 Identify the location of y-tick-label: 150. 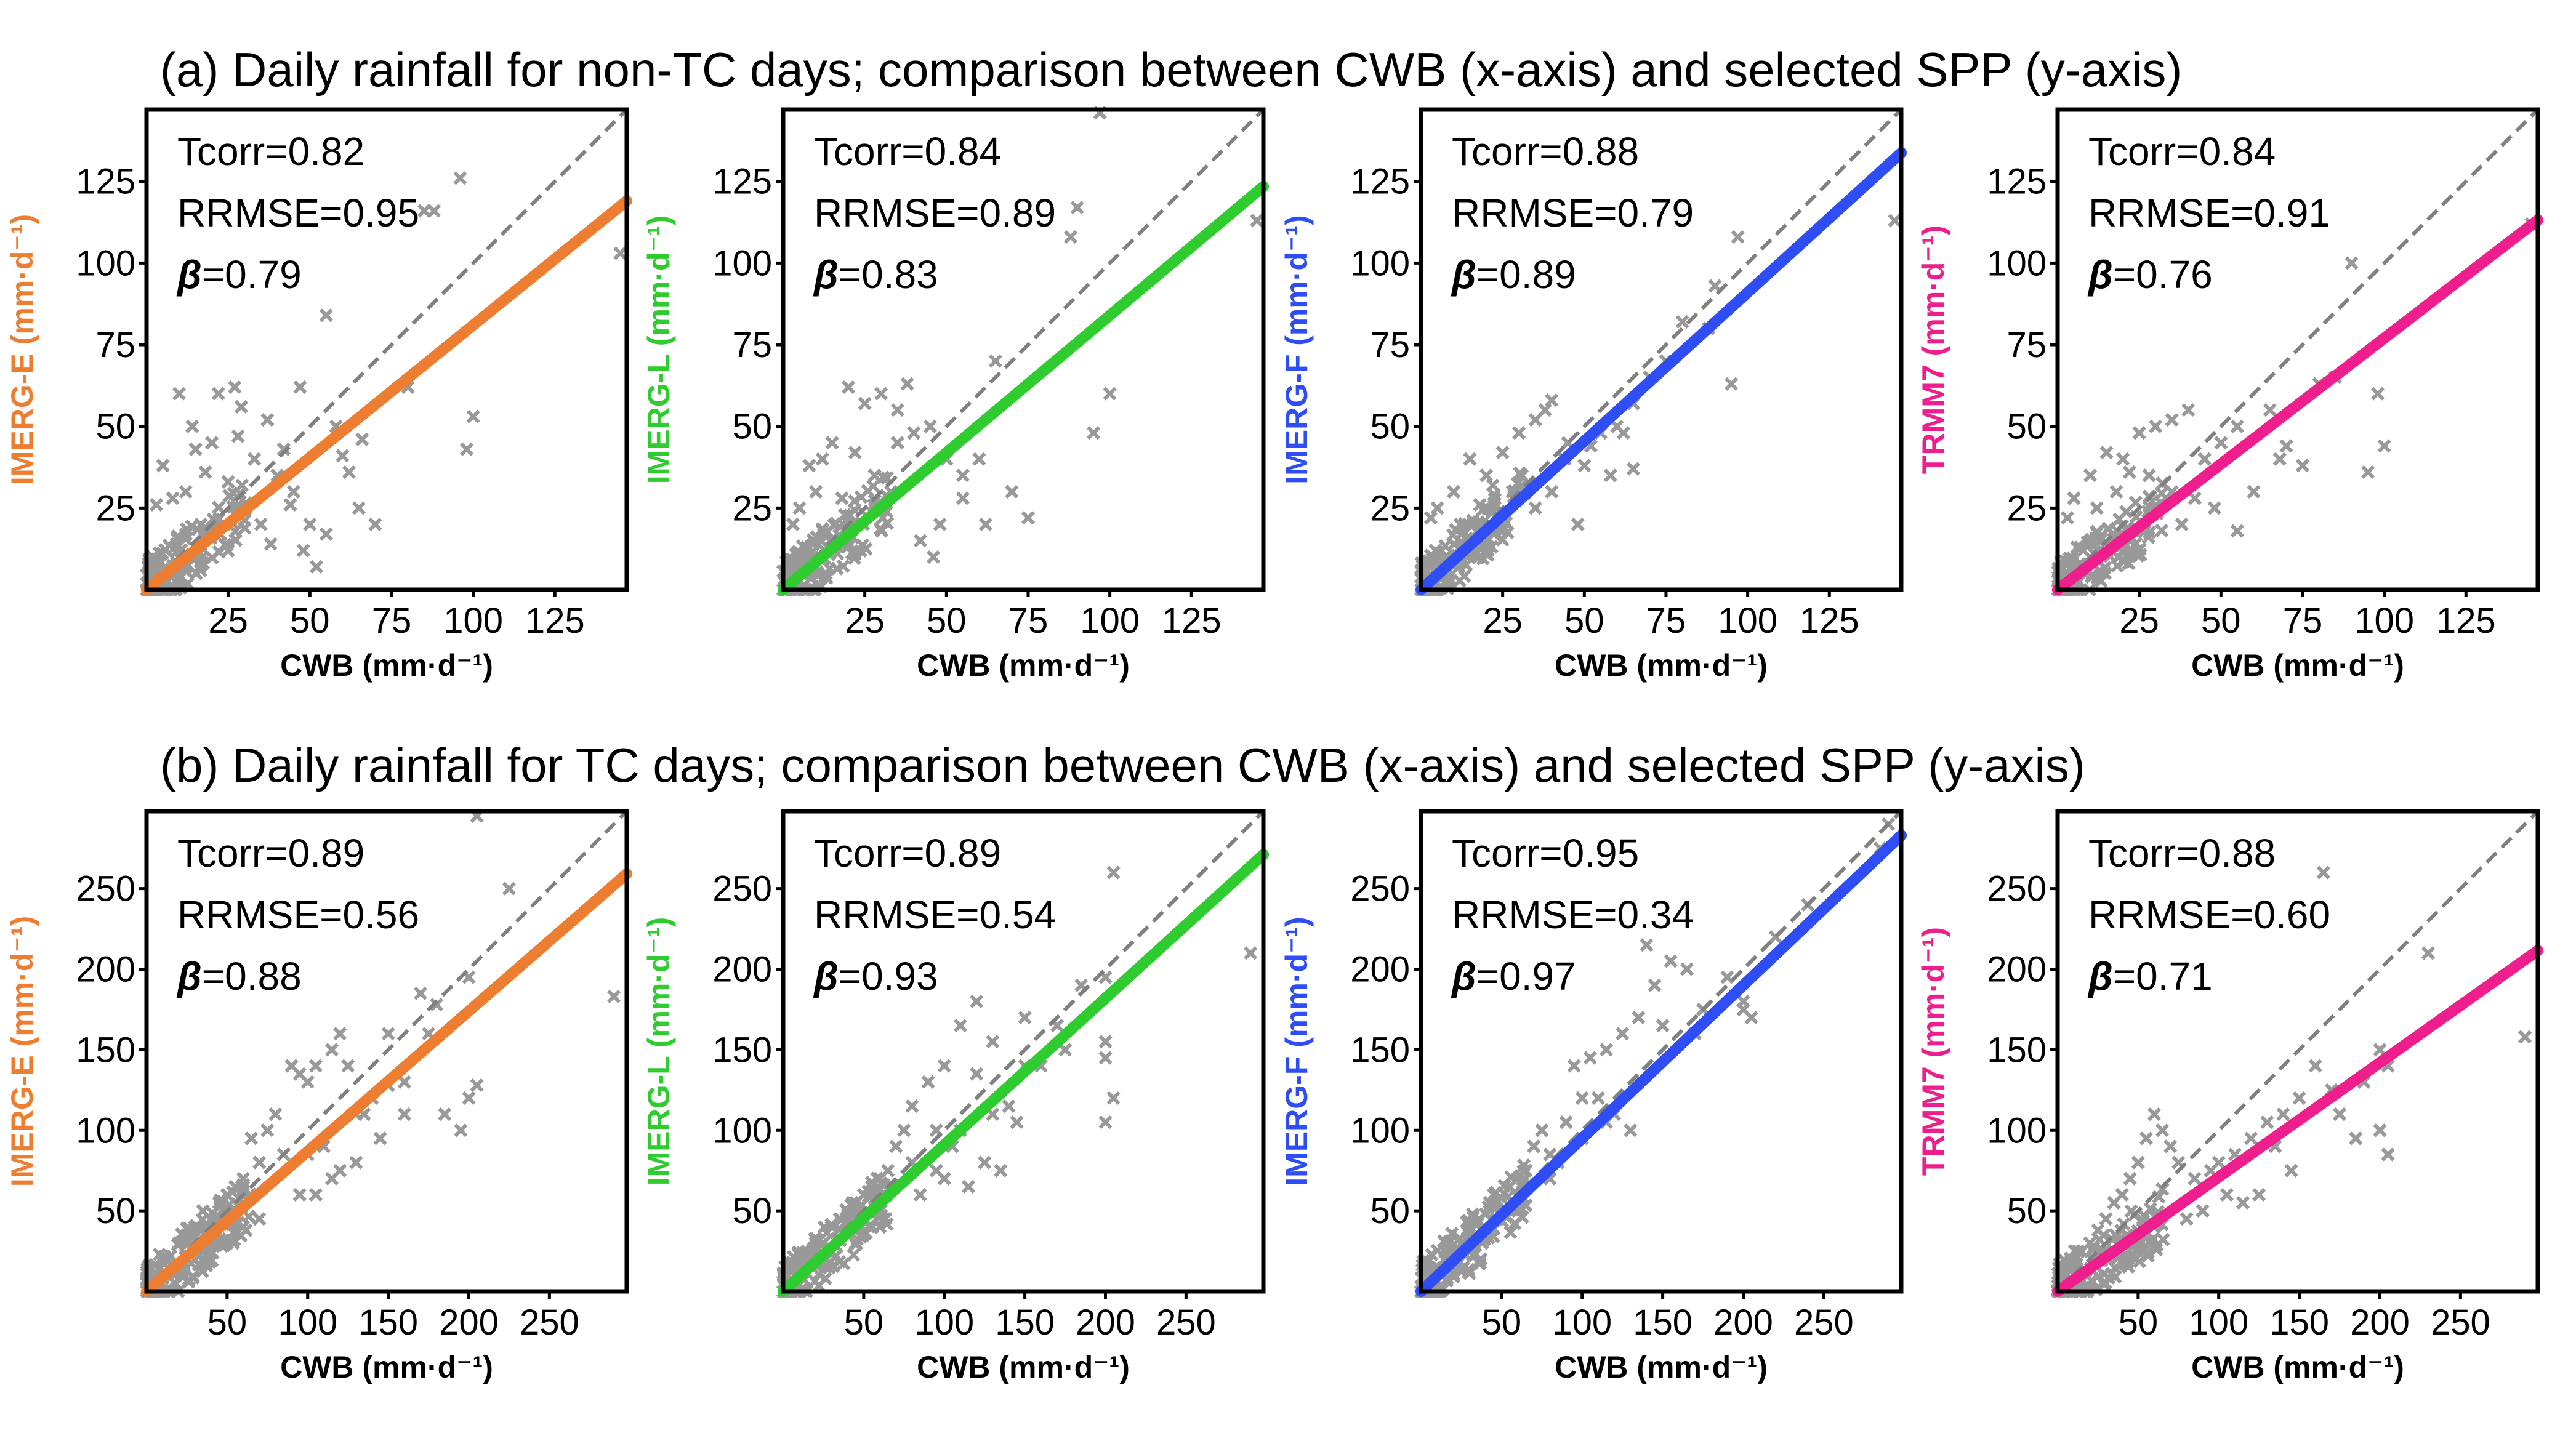
(1380, 1050).